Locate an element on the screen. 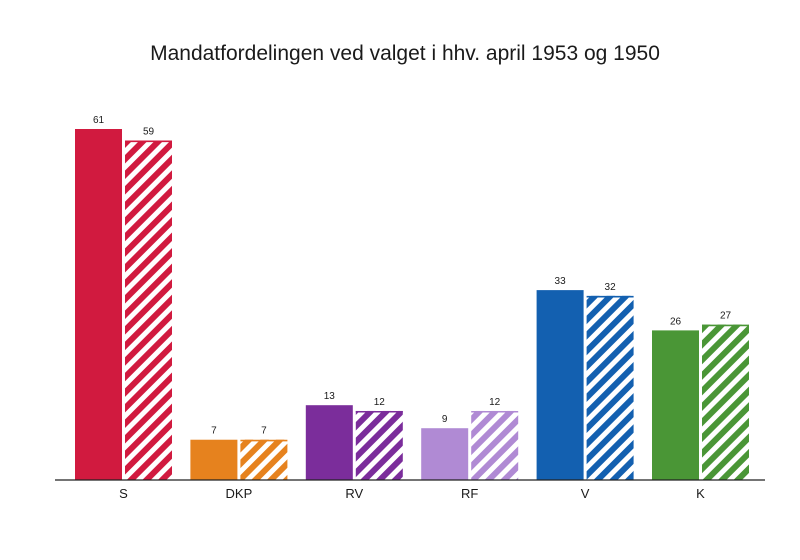 The height and width of the screenshot is (560, 800). value-label-rv-series-2: 12 is located at coordinates (380, 402).